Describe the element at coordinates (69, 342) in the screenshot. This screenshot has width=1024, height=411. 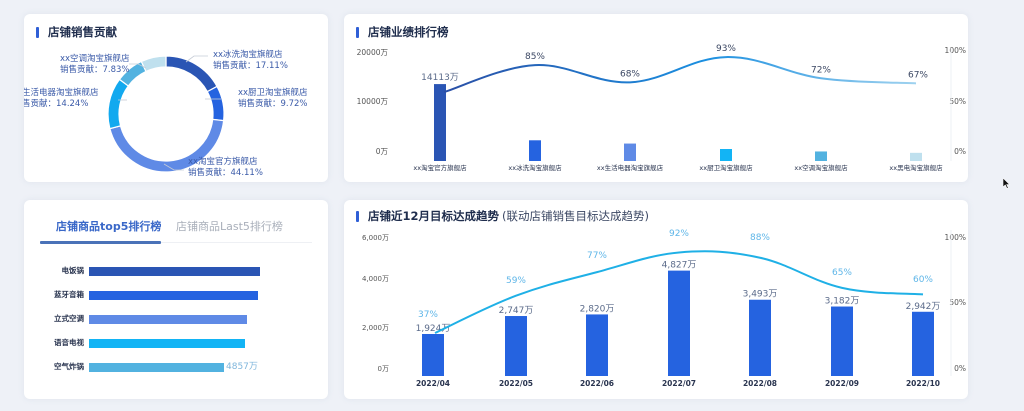
I see `product-name: 语音电视` at that location.